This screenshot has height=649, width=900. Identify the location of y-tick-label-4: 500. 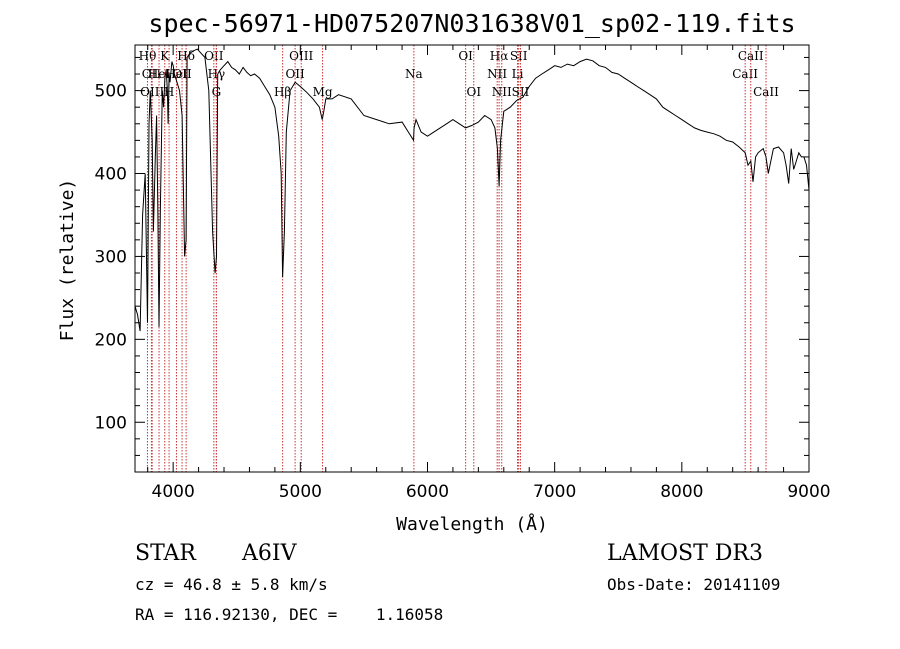
(111, 92).